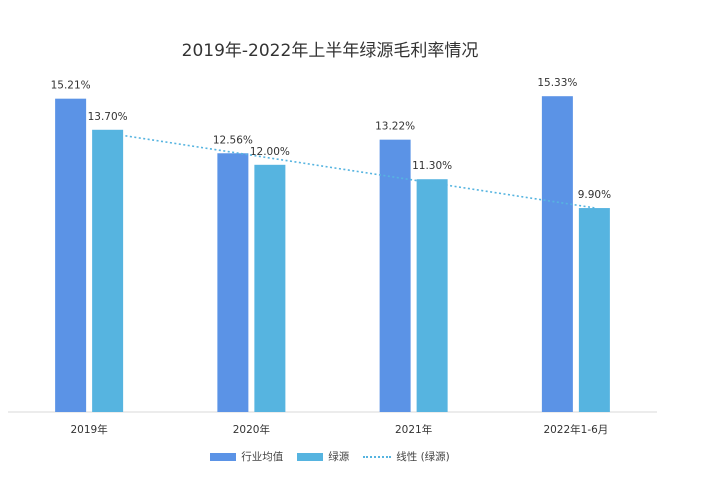  Describe the element at coordinates (432, 166) in the screenshot. I see `data-label: 11.30%` at that location.